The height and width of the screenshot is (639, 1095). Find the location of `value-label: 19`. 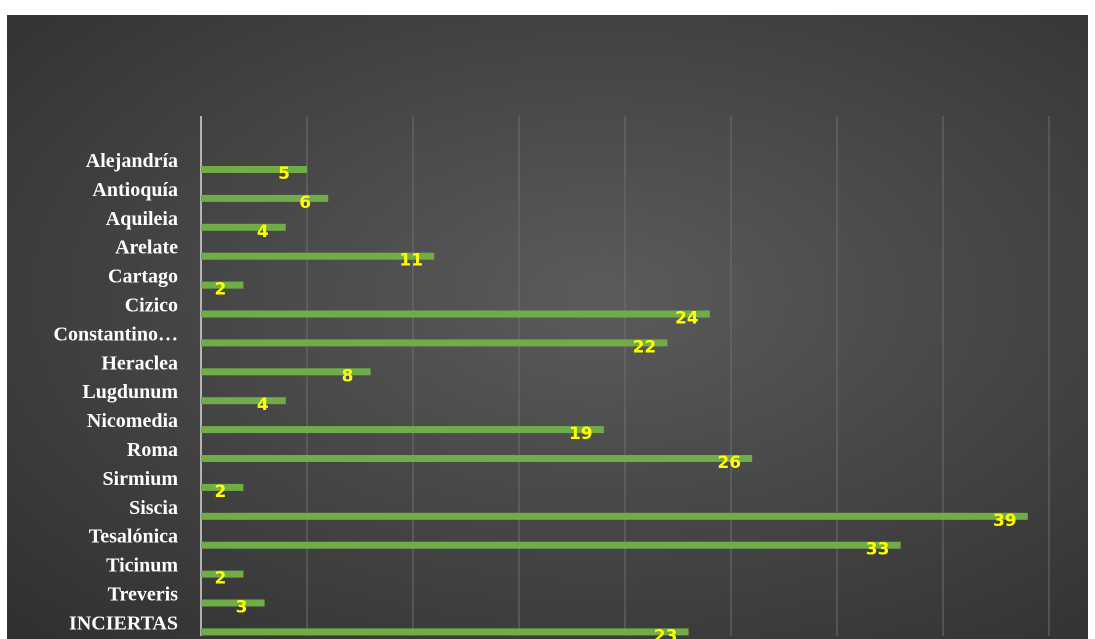

value-label: 19 is located at coordinates (581, 434).